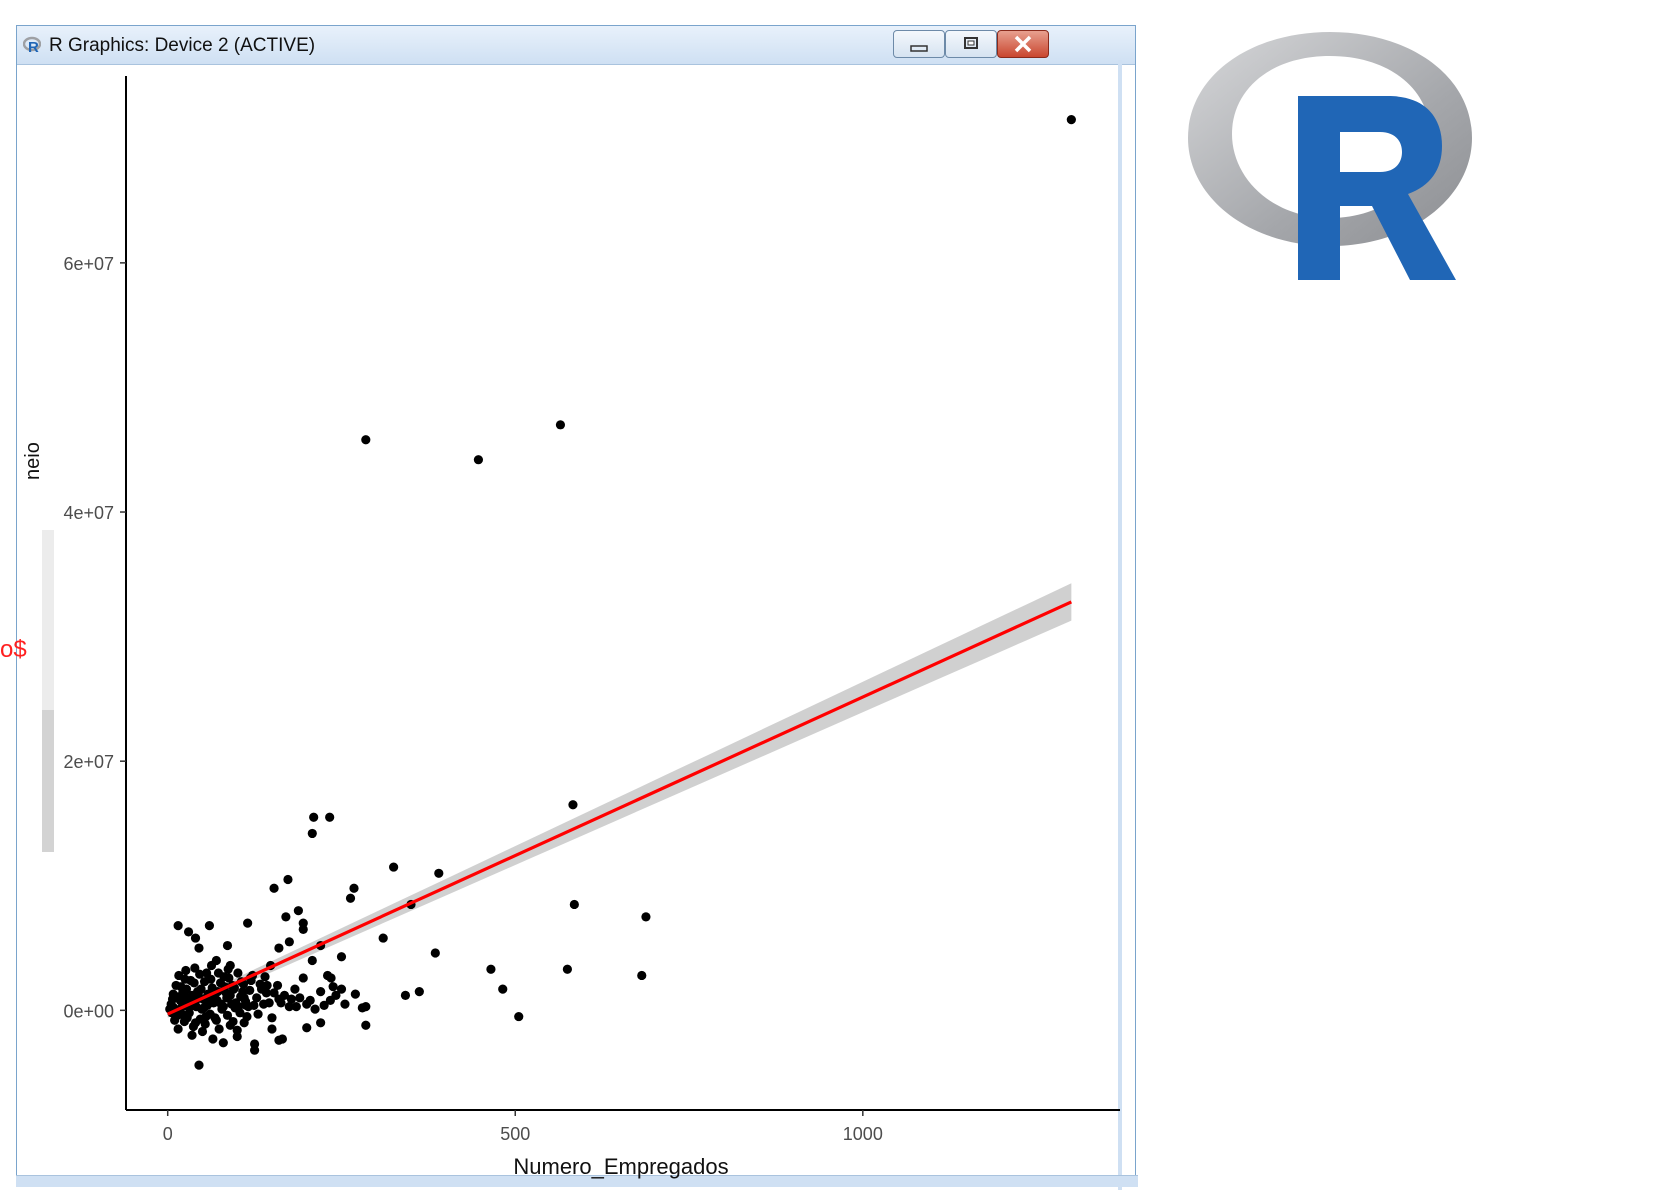  Describe the element at coordinates (1120, 625) in the screenshot. I see `window-right-border` at that location.